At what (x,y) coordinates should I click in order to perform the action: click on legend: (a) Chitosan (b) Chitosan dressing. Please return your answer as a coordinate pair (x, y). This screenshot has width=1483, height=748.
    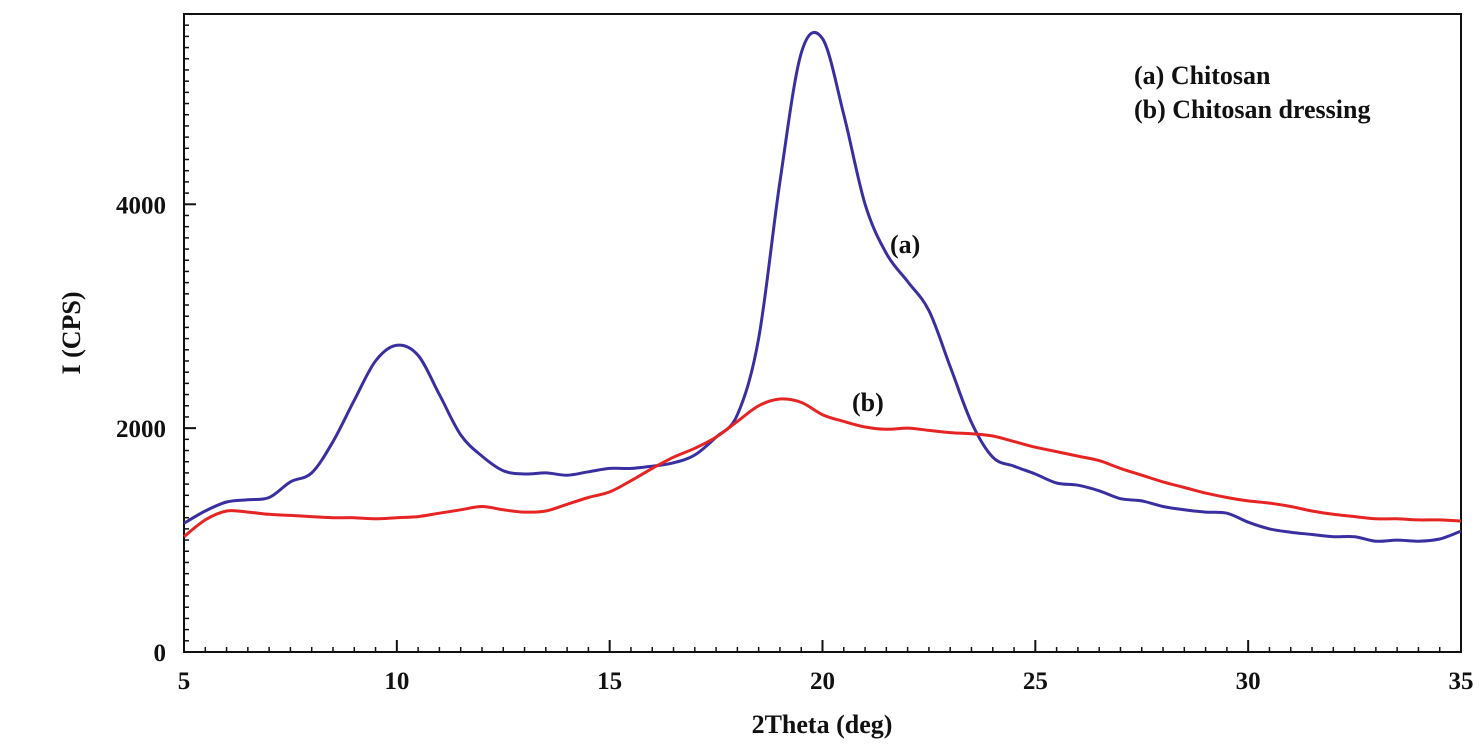
    Looking at the image, I should click on (1252, 92).